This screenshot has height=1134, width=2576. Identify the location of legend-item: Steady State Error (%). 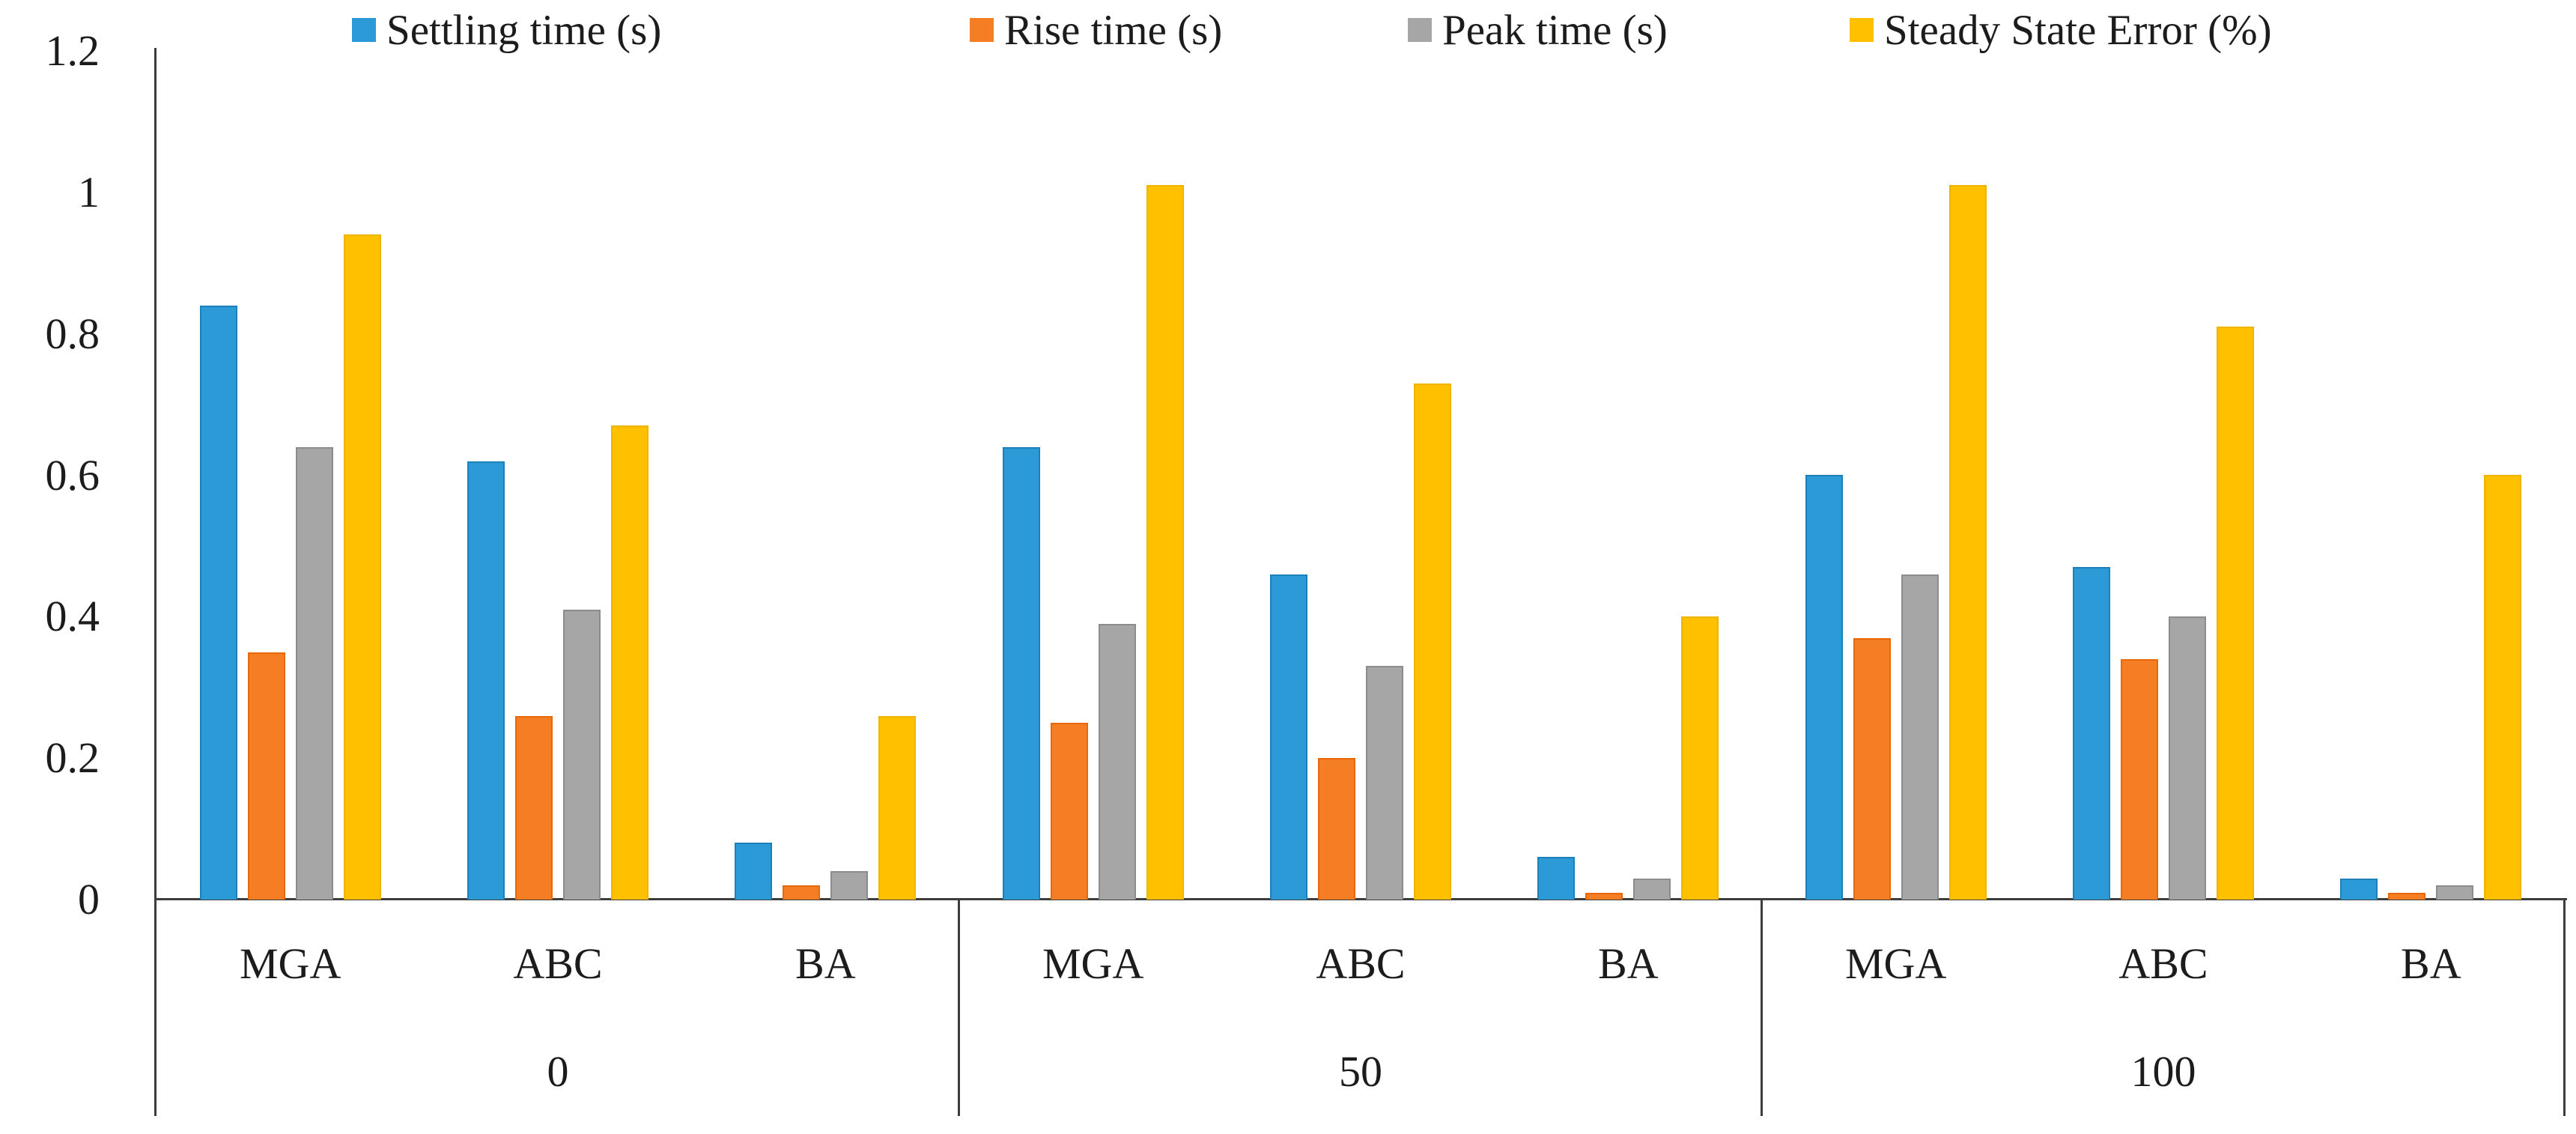
(2061, 30).